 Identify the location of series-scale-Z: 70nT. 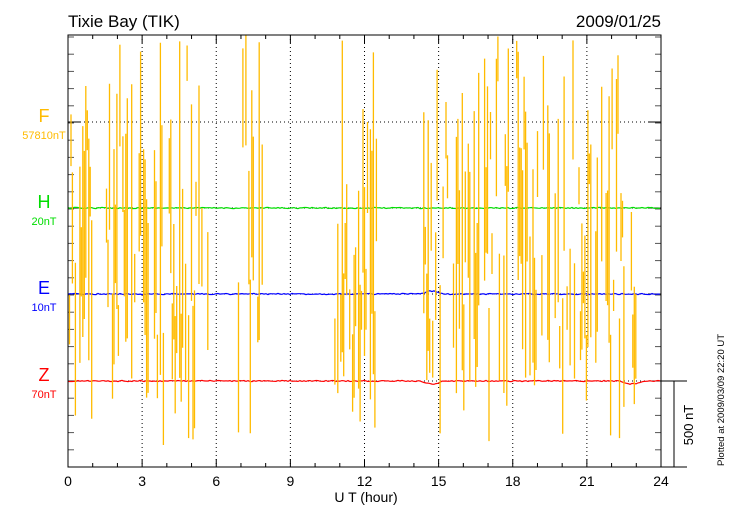
(43, 395).